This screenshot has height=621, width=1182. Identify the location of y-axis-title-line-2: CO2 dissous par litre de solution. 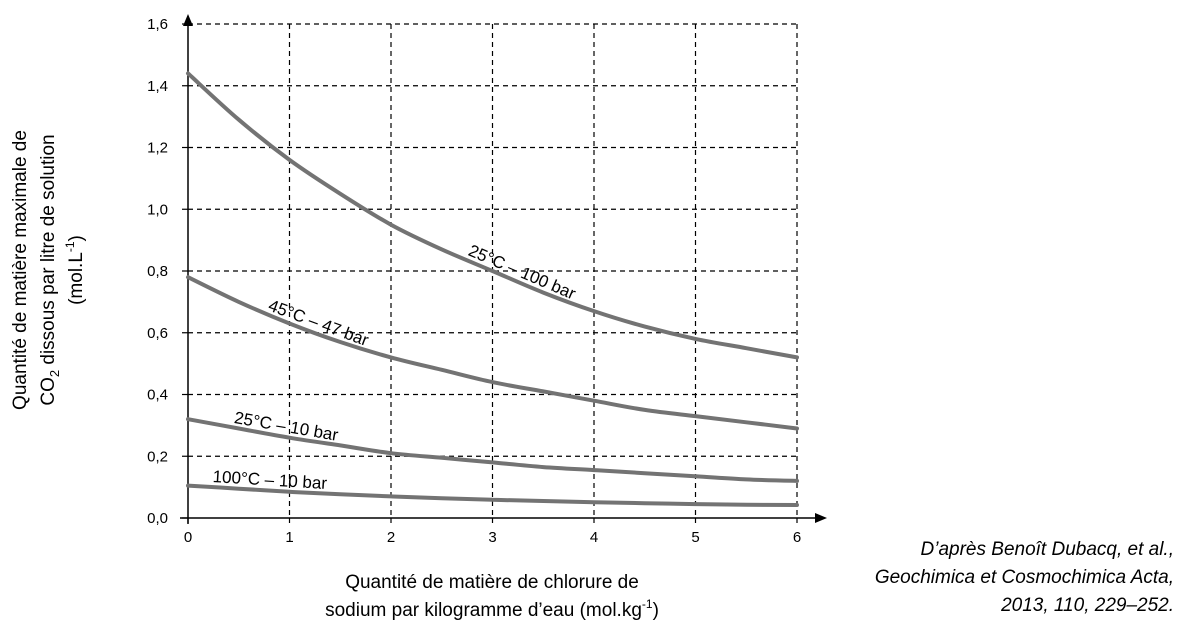
(50, 269).